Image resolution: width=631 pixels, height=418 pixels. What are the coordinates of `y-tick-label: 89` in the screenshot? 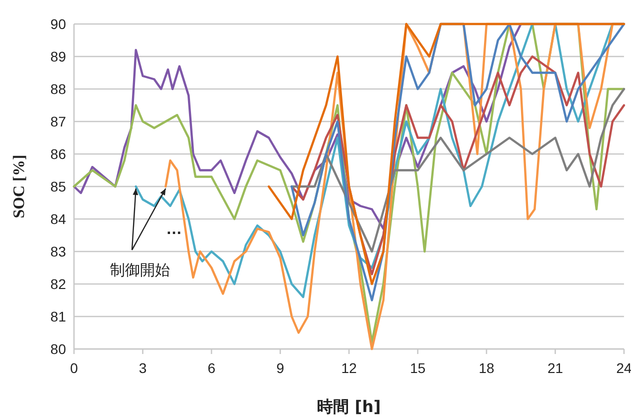 It's located at (58, 56).